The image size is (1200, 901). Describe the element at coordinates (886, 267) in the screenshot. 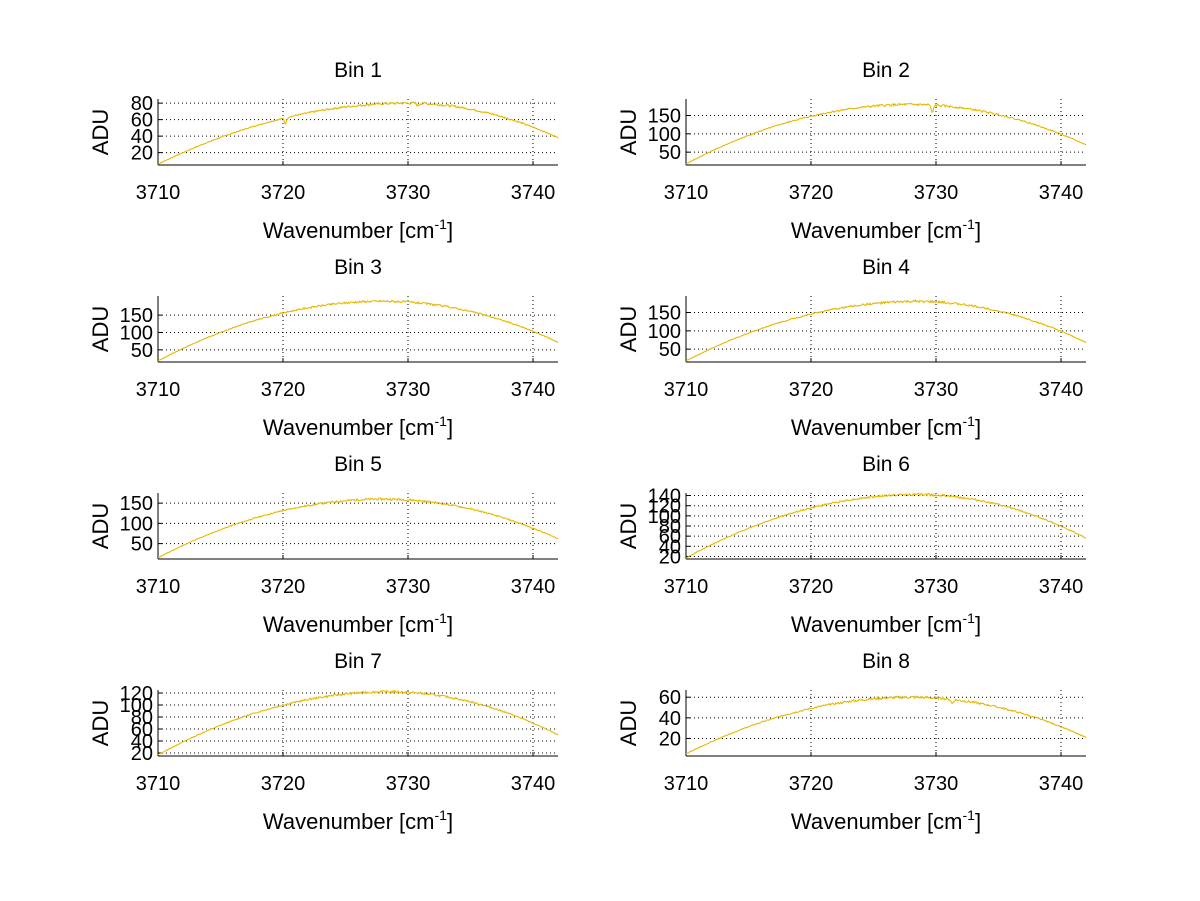

I see `subplot-title: Bin 4` at that location.